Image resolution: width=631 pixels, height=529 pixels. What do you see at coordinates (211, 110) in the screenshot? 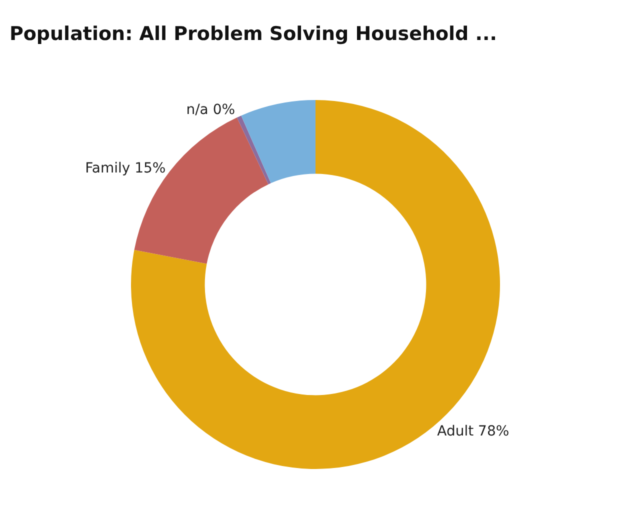
I see `slice-label: n/a 0%` at bounding box center [211, 110].